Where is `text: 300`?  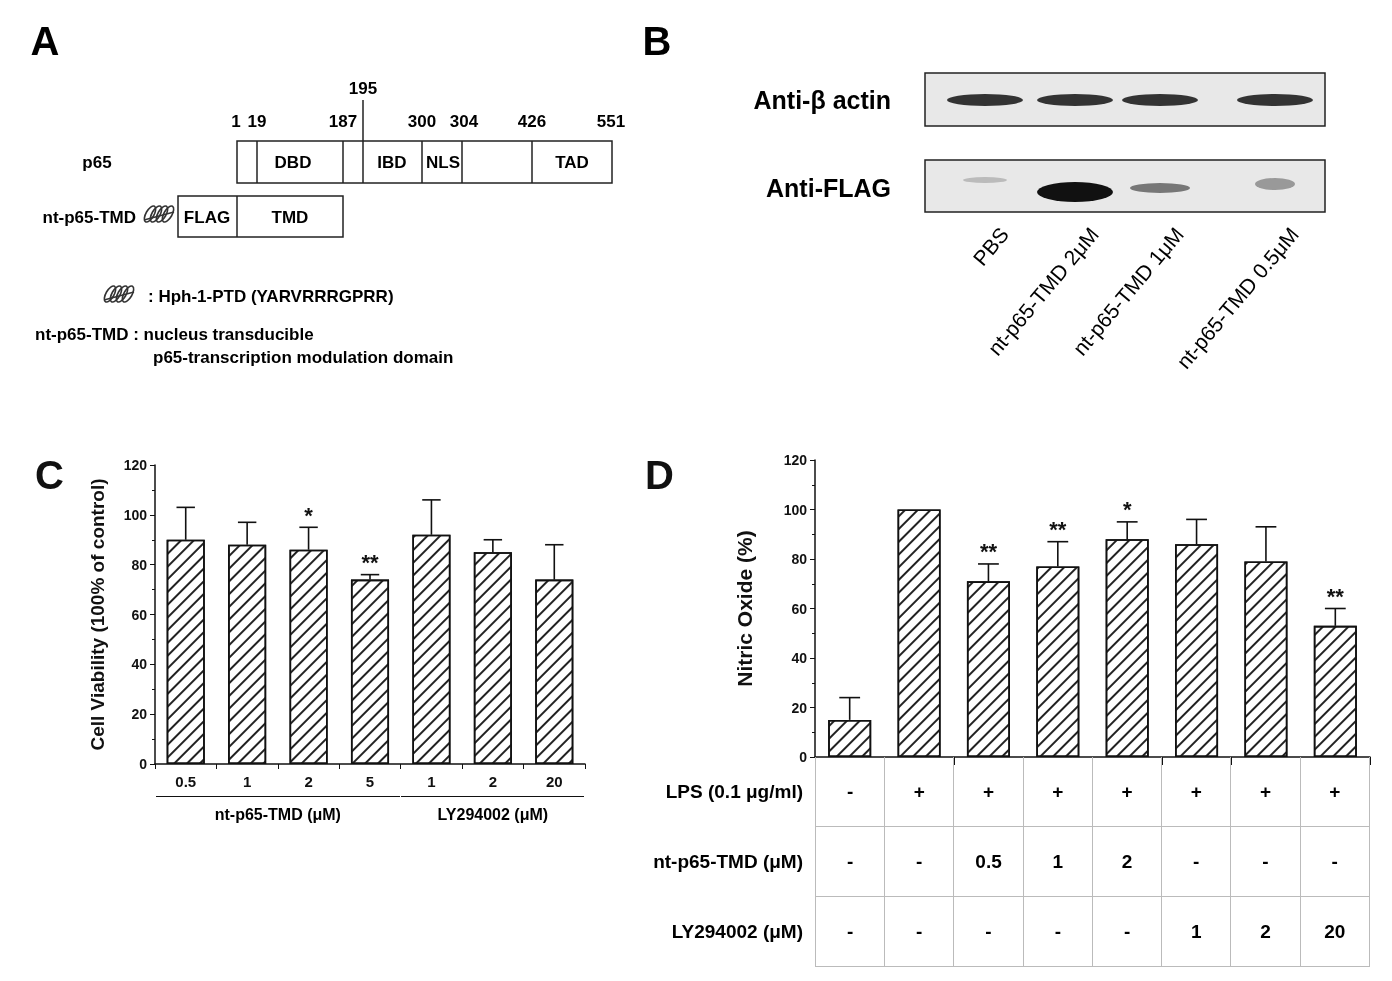
text: 300 is located at coordinates (422, 121).